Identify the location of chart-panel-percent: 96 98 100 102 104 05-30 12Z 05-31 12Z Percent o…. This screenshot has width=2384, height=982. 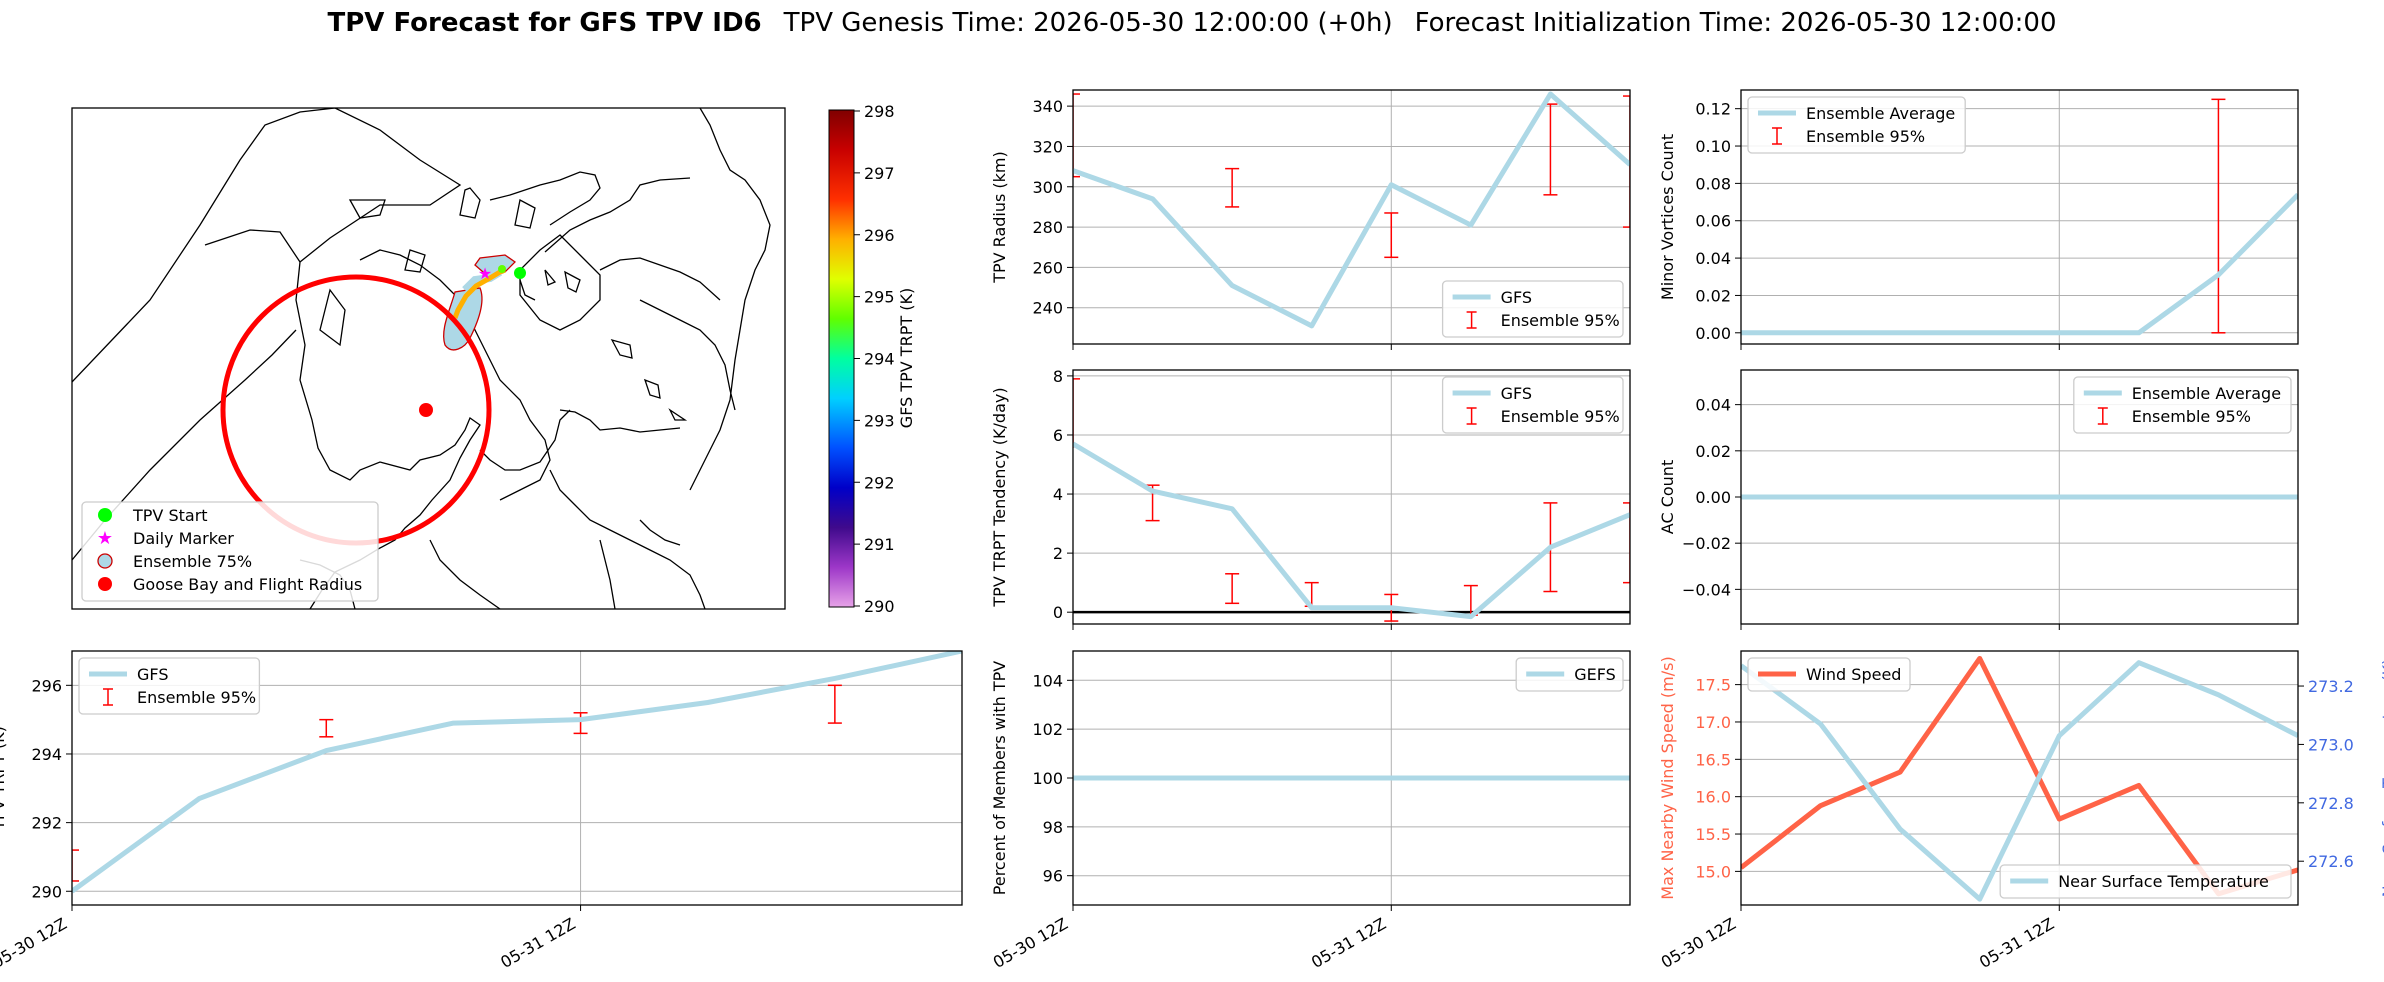
(1310, 811).